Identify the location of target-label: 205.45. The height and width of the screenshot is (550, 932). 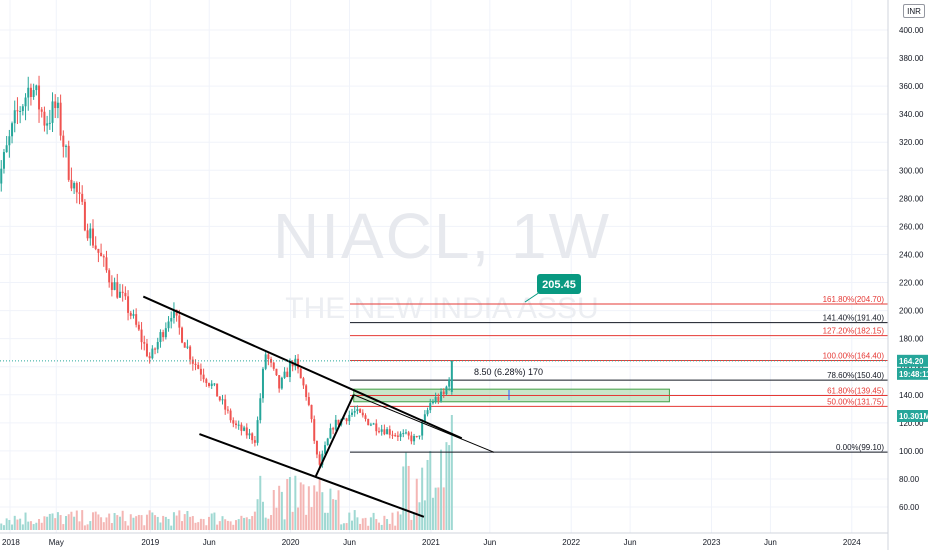
(559, 285).